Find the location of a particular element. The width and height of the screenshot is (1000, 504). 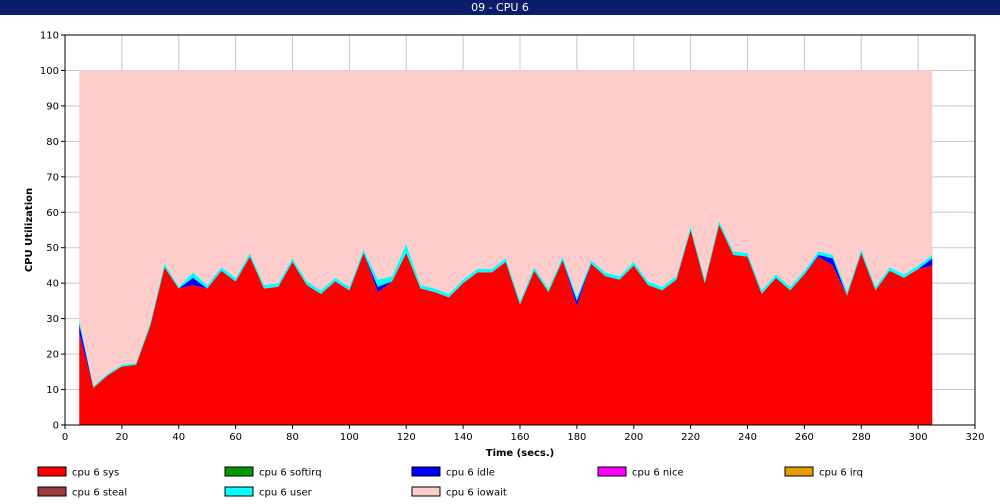

x-tick-label-5: 100 is located at coordinates (349, 437).